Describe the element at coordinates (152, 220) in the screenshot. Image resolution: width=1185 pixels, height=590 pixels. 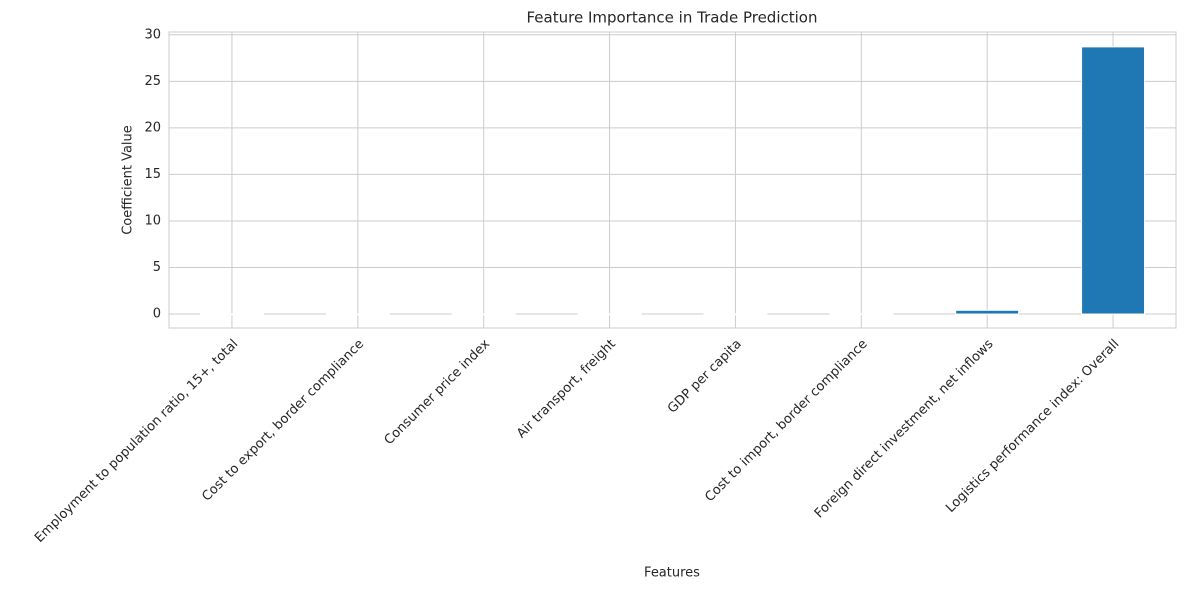
I see `y-tick-label: 10` at that location.